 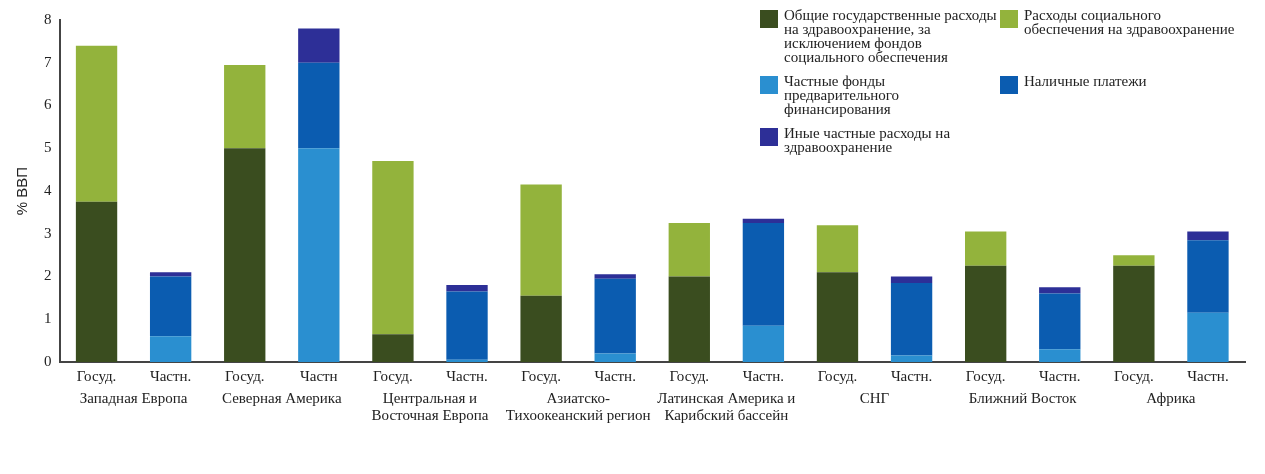 What do you see at coordinates (48, 147) in the screenshot?
I see `y-tick-label: 5` at bounding box center [48, 147].